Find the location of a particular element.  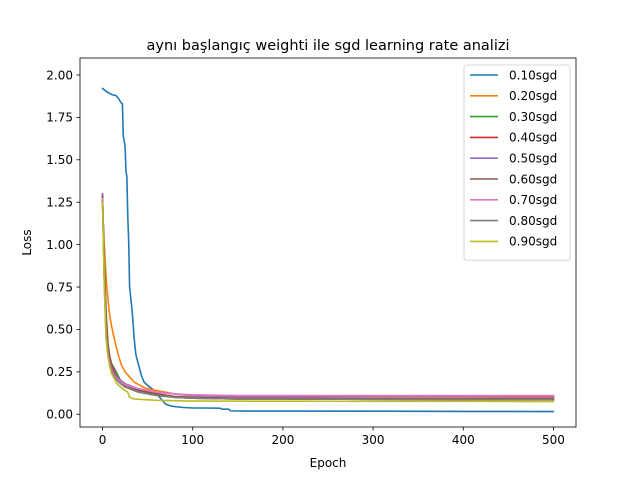

y-axis-title: Loss is located at coordinates (27, 242).